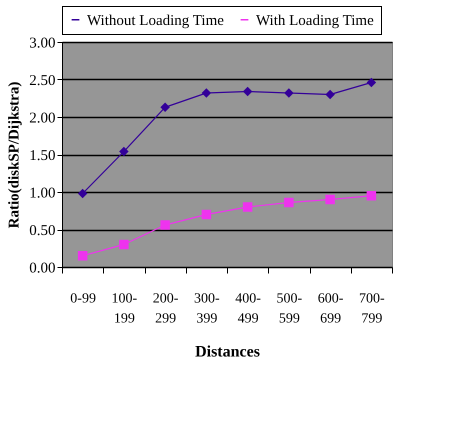 This screenshot has width=453, height=442. I want to click on y-tick-label: 0.50, so click(42, 231).